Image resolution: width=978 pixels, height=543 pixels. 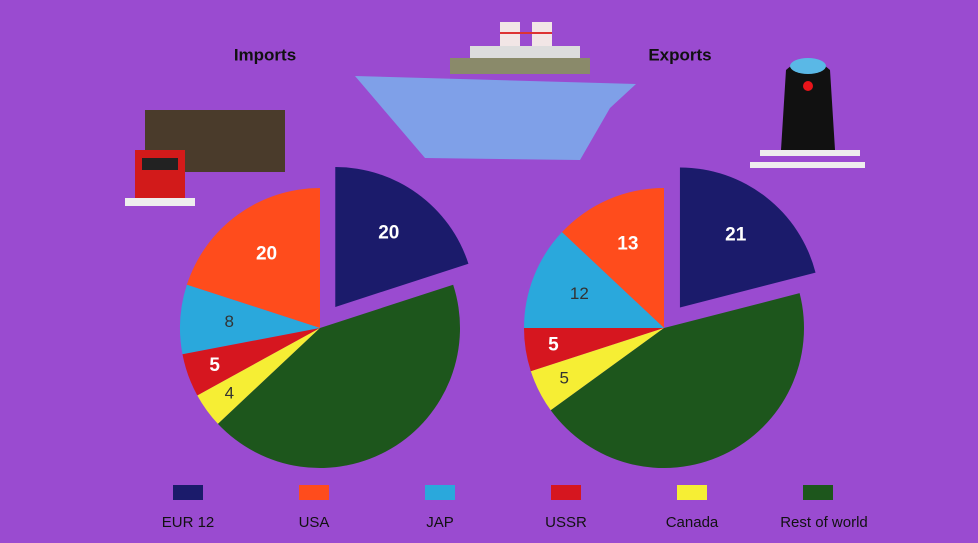 I want to click on legend-label: Canada, so click(x=692, y=522).